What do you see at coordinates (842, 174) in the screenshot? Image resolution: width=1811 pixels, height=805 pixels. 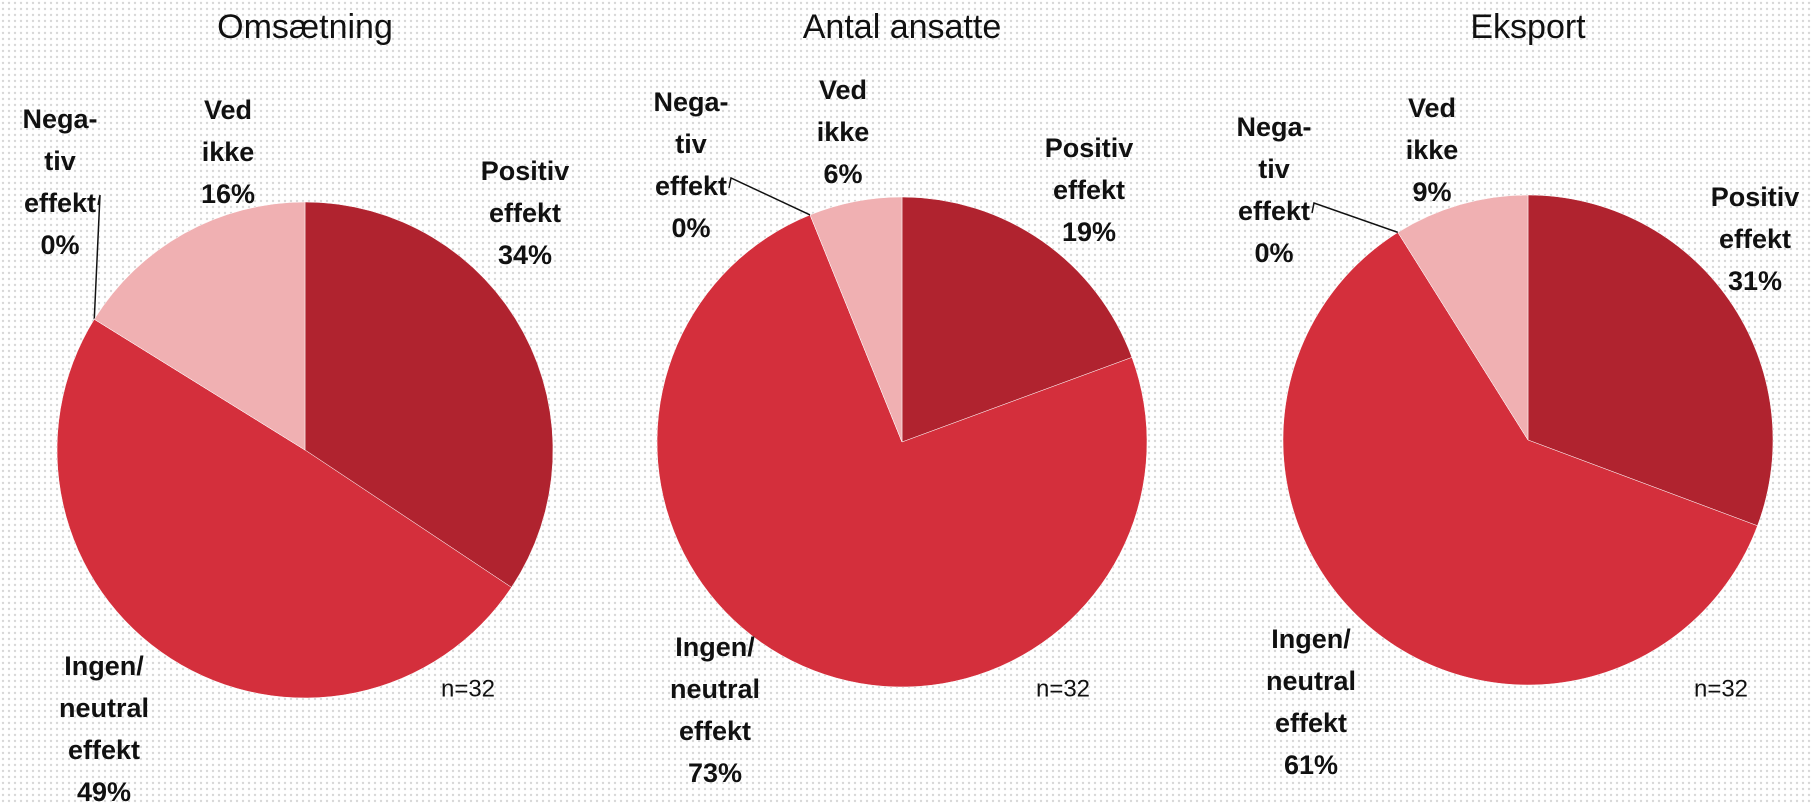 I see `slice-value-label: 6%` at bounding box center [842, 174].